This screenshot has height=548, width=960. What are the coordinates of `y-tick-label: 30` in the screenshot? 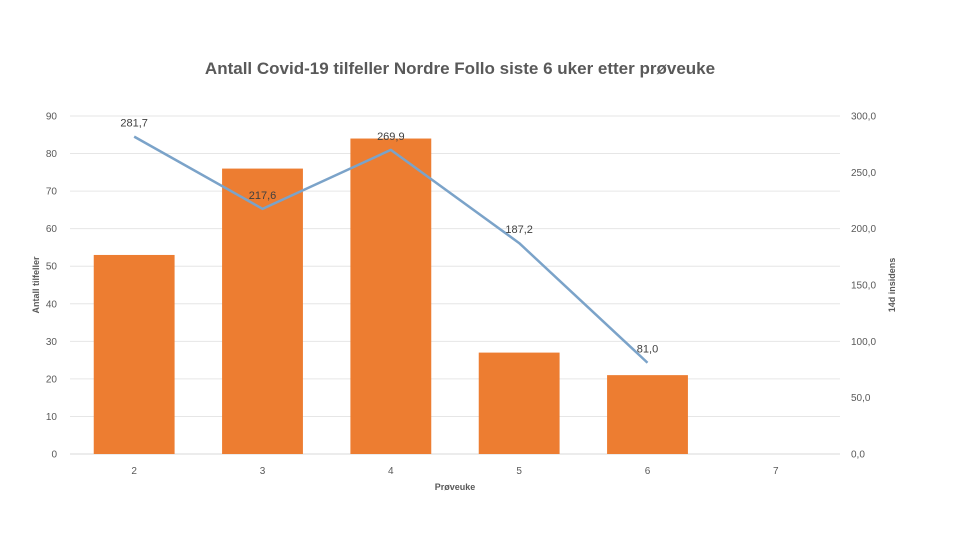 It's located at (52, 342).